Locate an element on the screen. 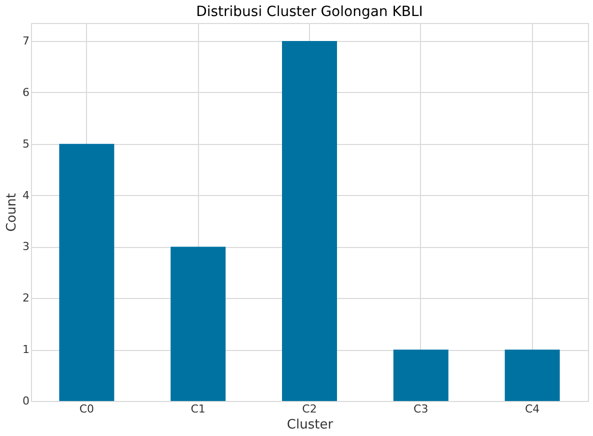  y-tick-label: 4 is located at coordinates (26, 195).